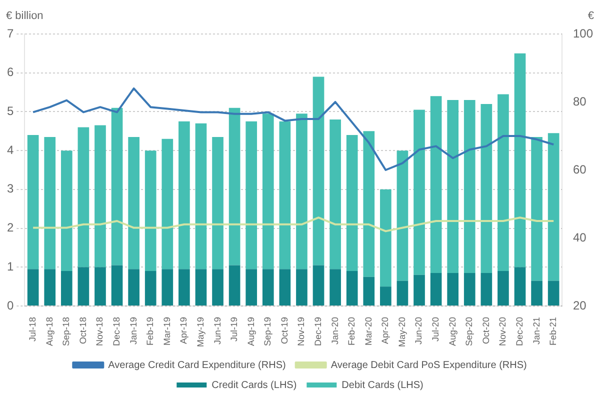 This screenshot has width=600, height=400. What do you see at coordinates (284, 330) in the screenshot?
I see `x-tick-label: Oct-19` at bounding box center [284, 330].